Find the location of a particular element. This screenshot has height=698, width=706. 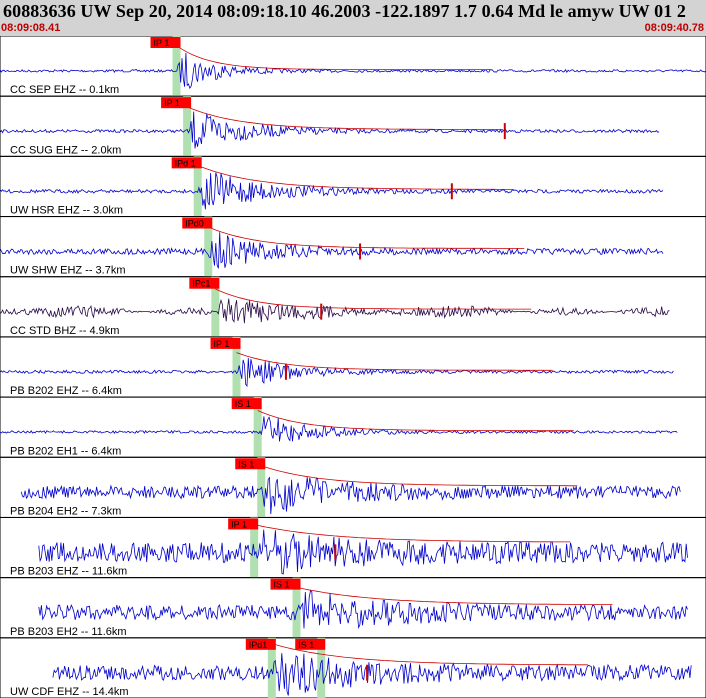

station-label: CC SUG EHZ -- 2.0km is located at coordinates (65, 150).